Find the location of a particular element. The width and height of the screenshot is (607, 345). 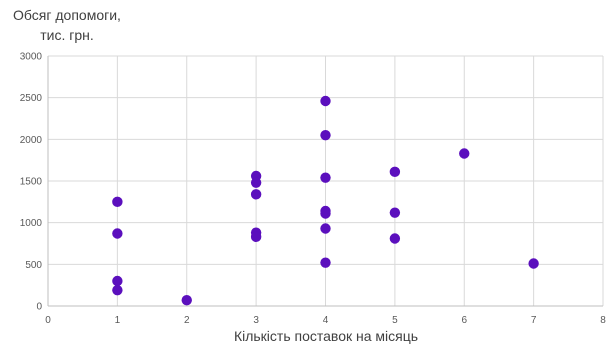

y-tick-label: 500 is located at coordinates (33, 265).